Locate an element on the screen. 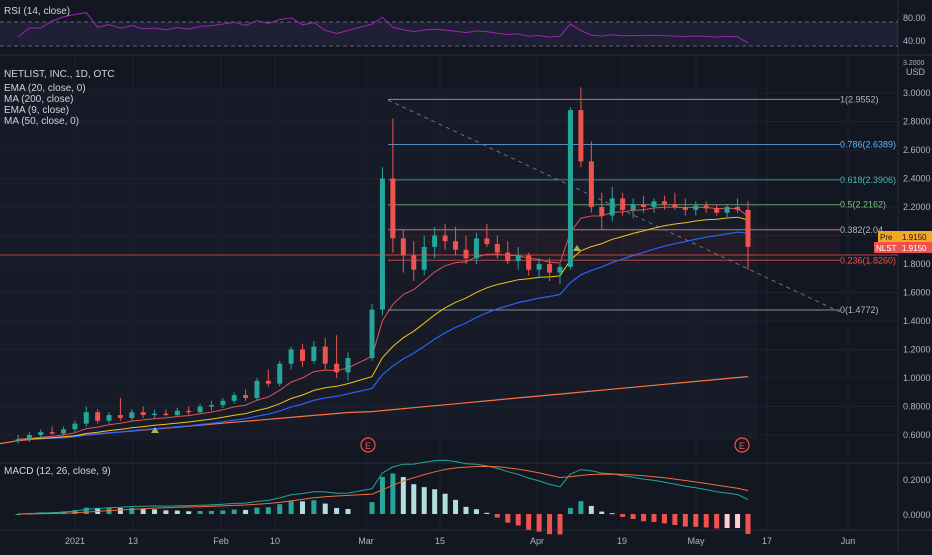 Image resolution: width=932 pixels, height=555 pixels. fib-level-label: 0.618(2.3906) is located at coordinates (868, 180).